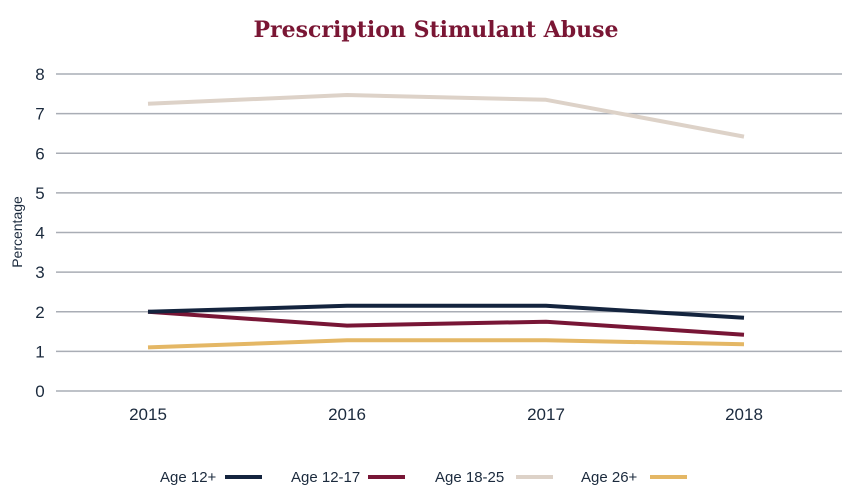 This screenshot has width=844, height=496. Describe the element at coordinates (446, 311) in the screenshot. I see `series-line-age-12-` at that location.